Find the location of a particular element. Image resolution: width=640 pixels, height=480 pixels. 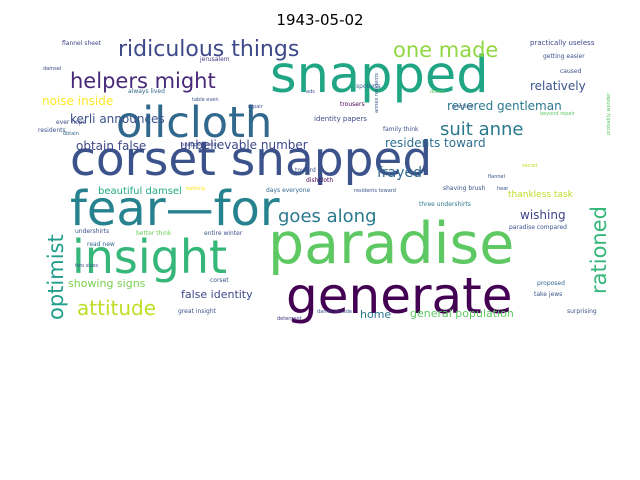

word-25: showing signs is located at coordinates (107, 283).